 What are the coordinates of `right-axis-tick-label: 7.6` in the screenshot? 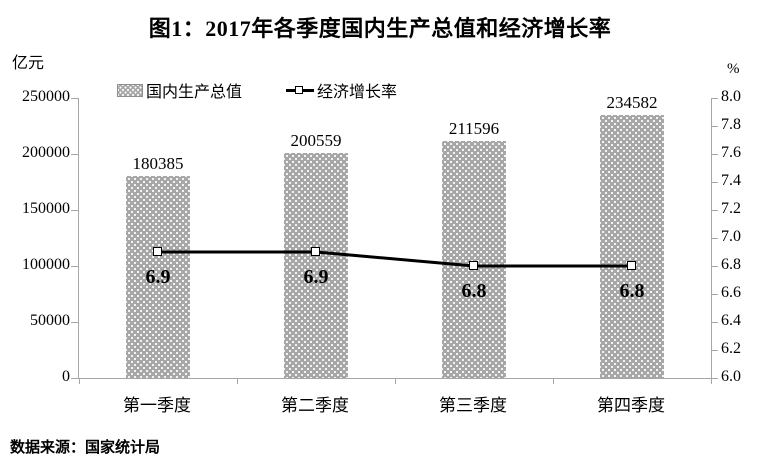 It's located at (731, 152).